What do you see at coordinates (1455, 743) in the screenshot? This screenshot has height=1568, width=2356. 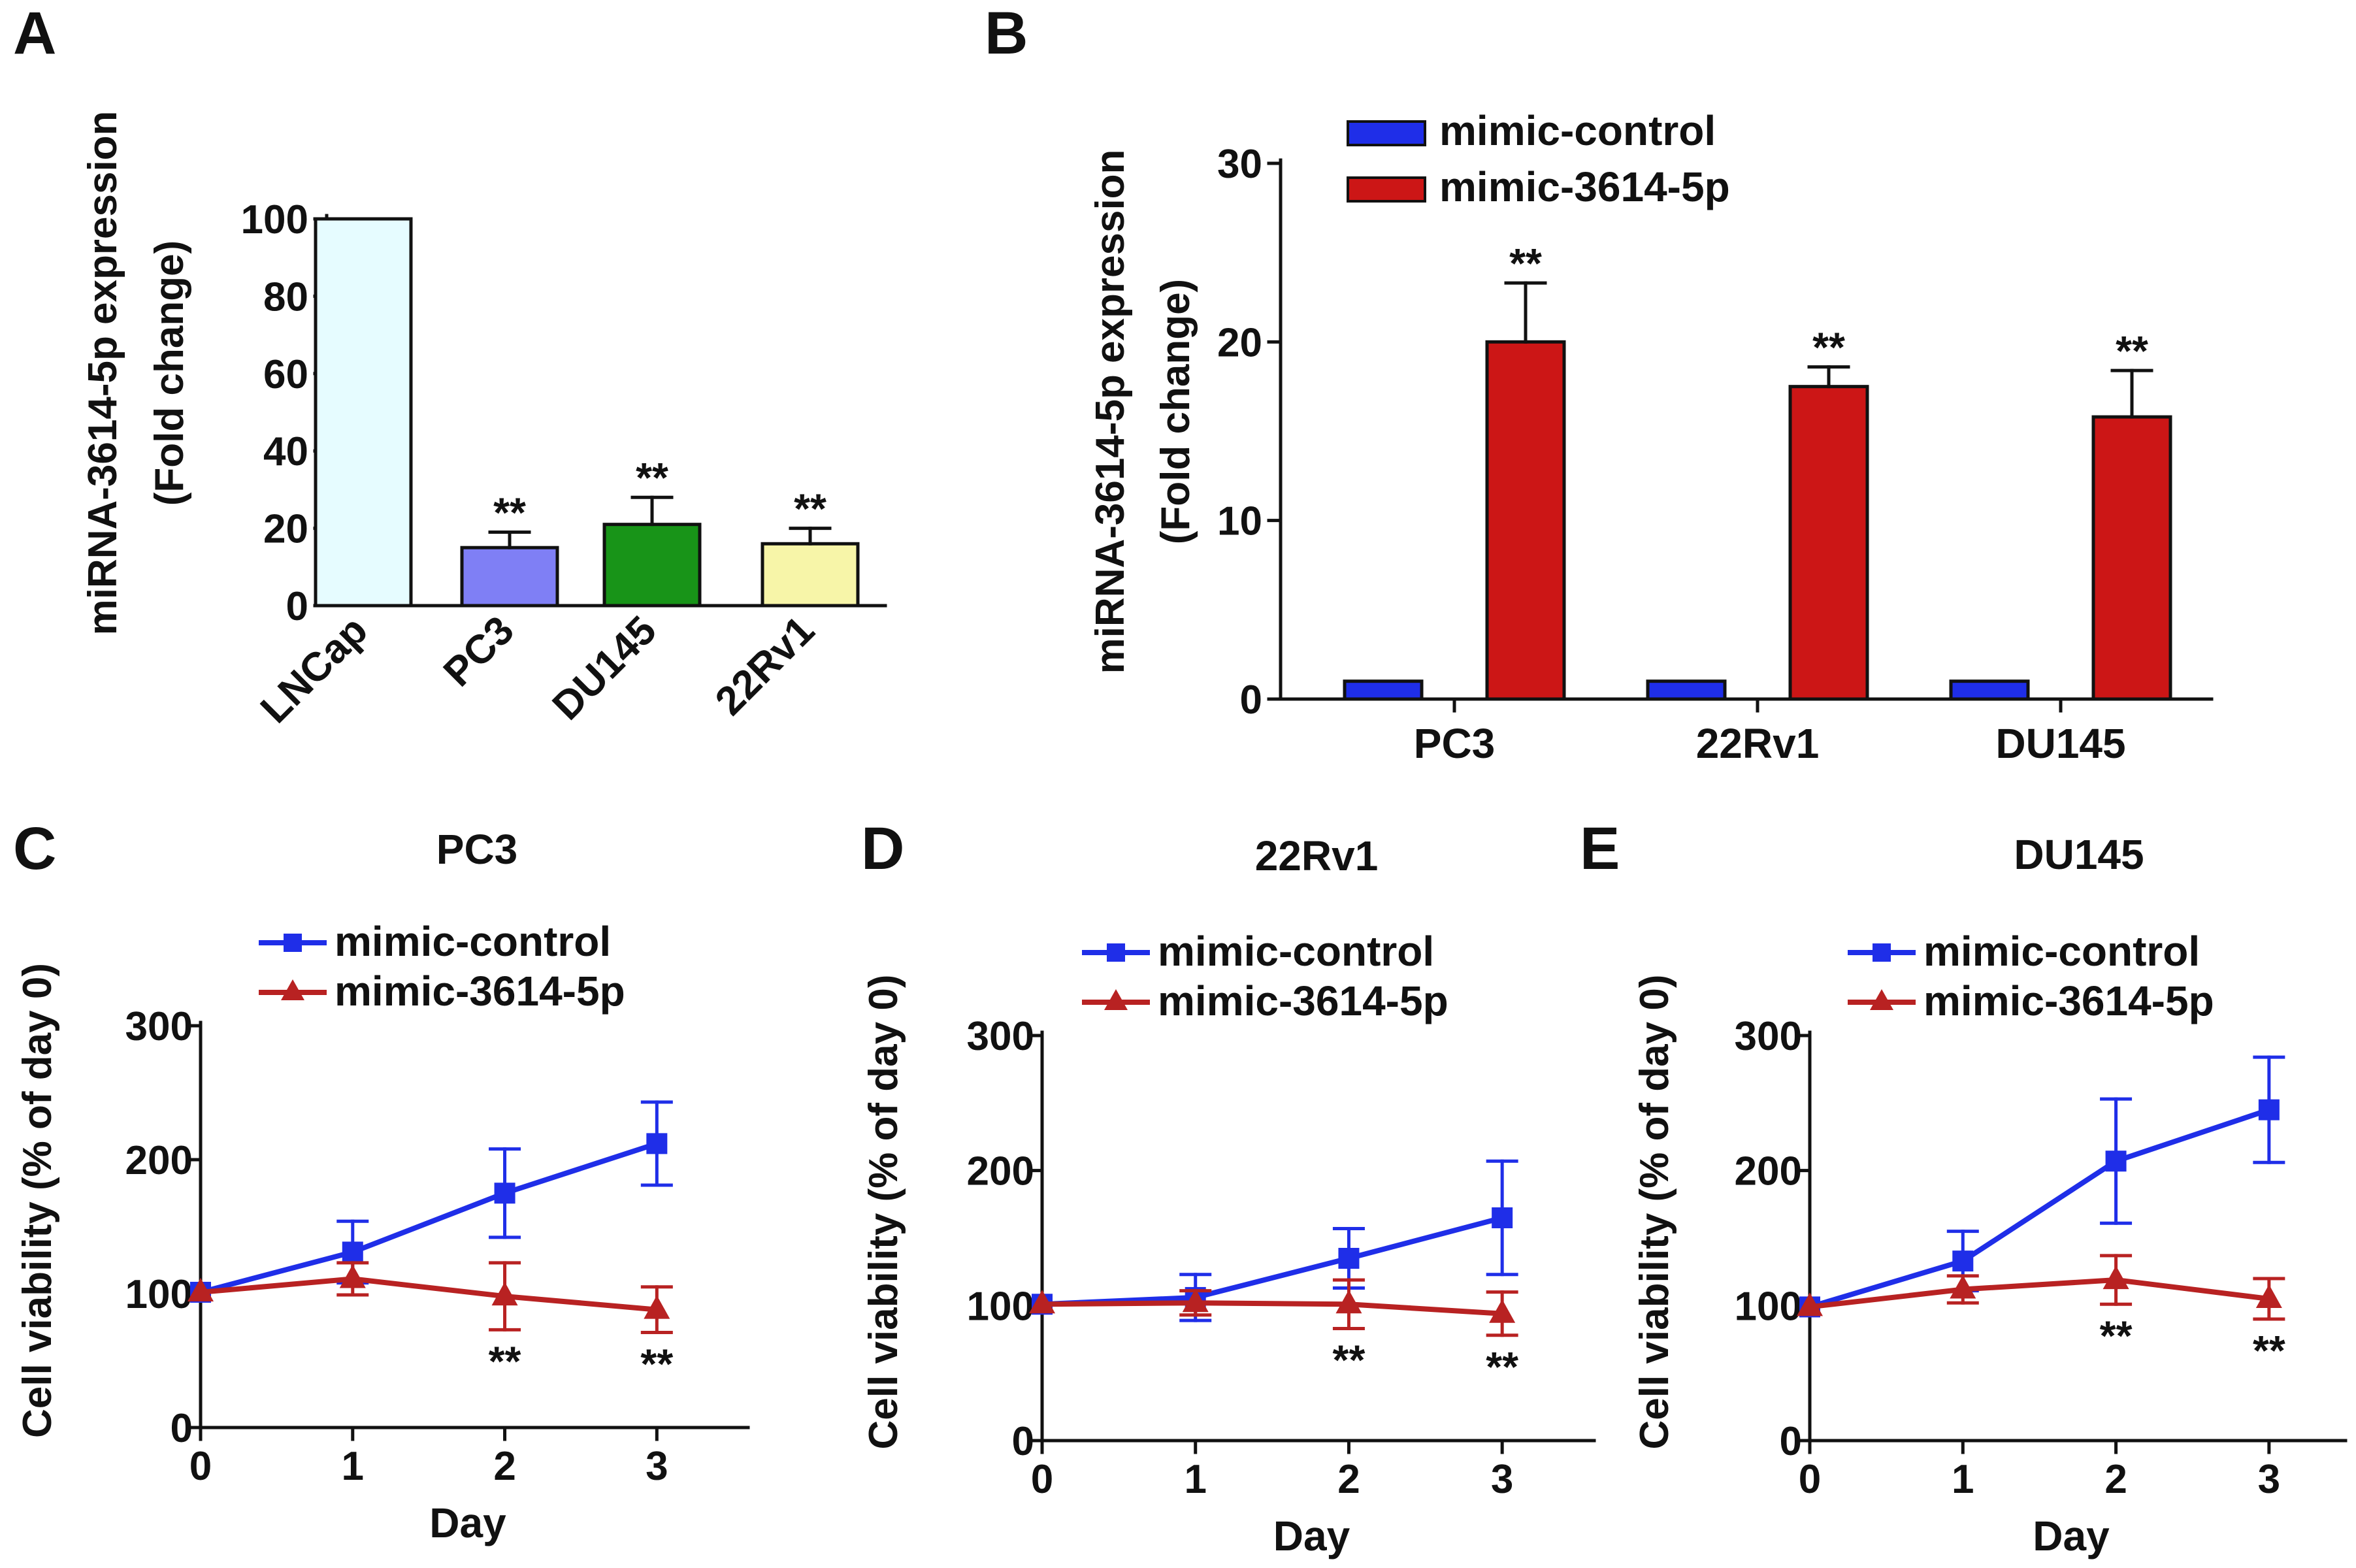 I see `x-tick-label: PC3` at bounding box center [1455, 743].